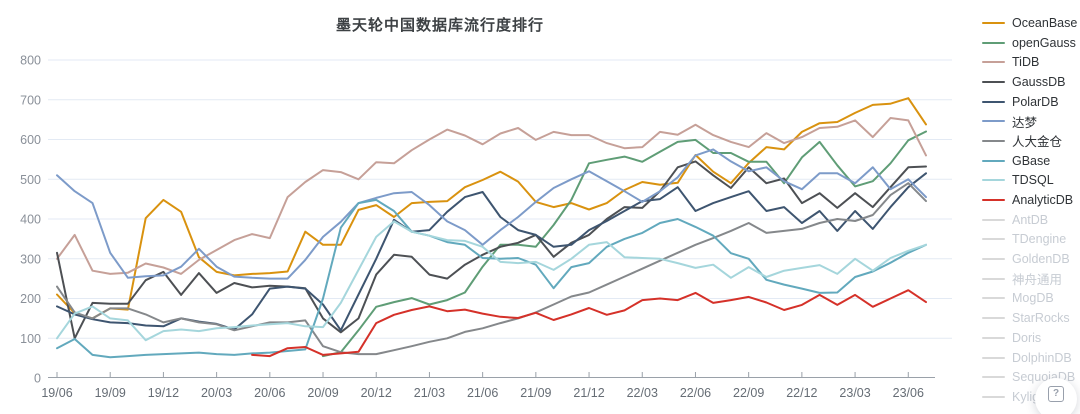  I want to click on legend-label: GBase, so click(1031, 160).